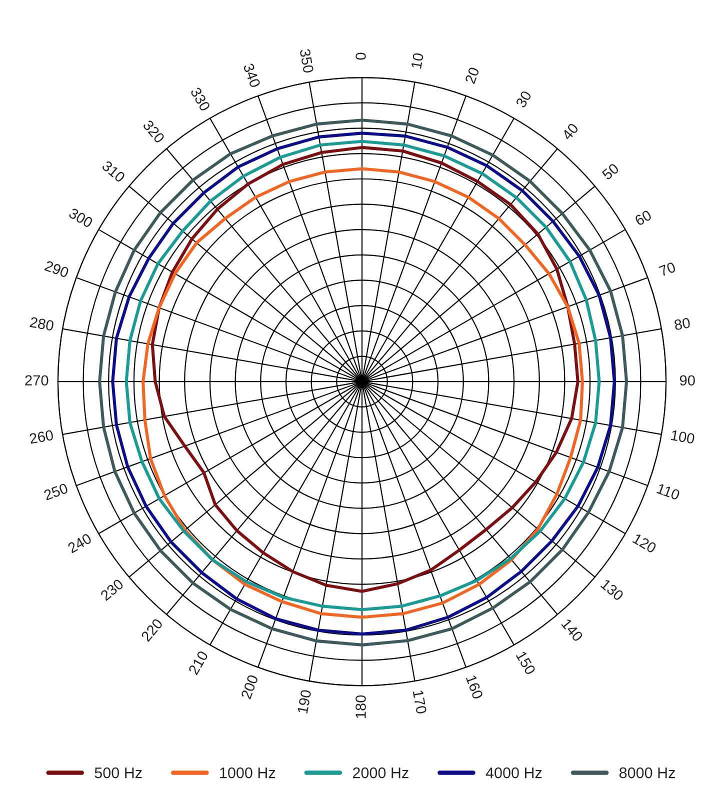 Image resolution: width=724 pixels, height=795 pixels. Describe the element at coordinates (304, 701) in the screenshot. I see `spoke-label: 190` at that location.